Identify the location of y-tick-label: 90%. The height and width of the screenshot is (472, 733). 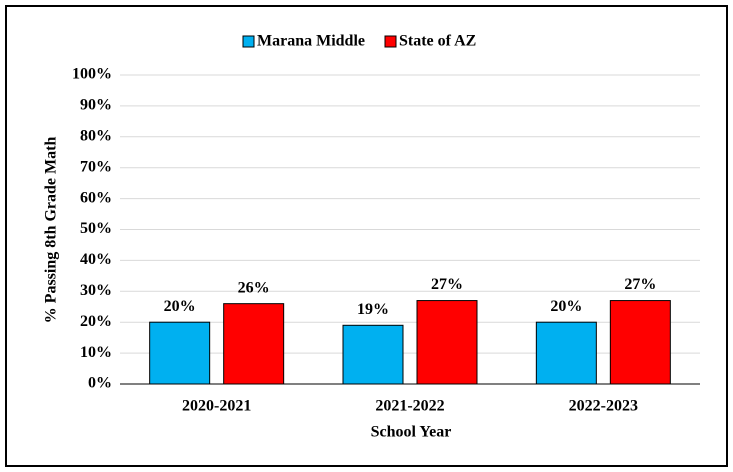
(96, 105).